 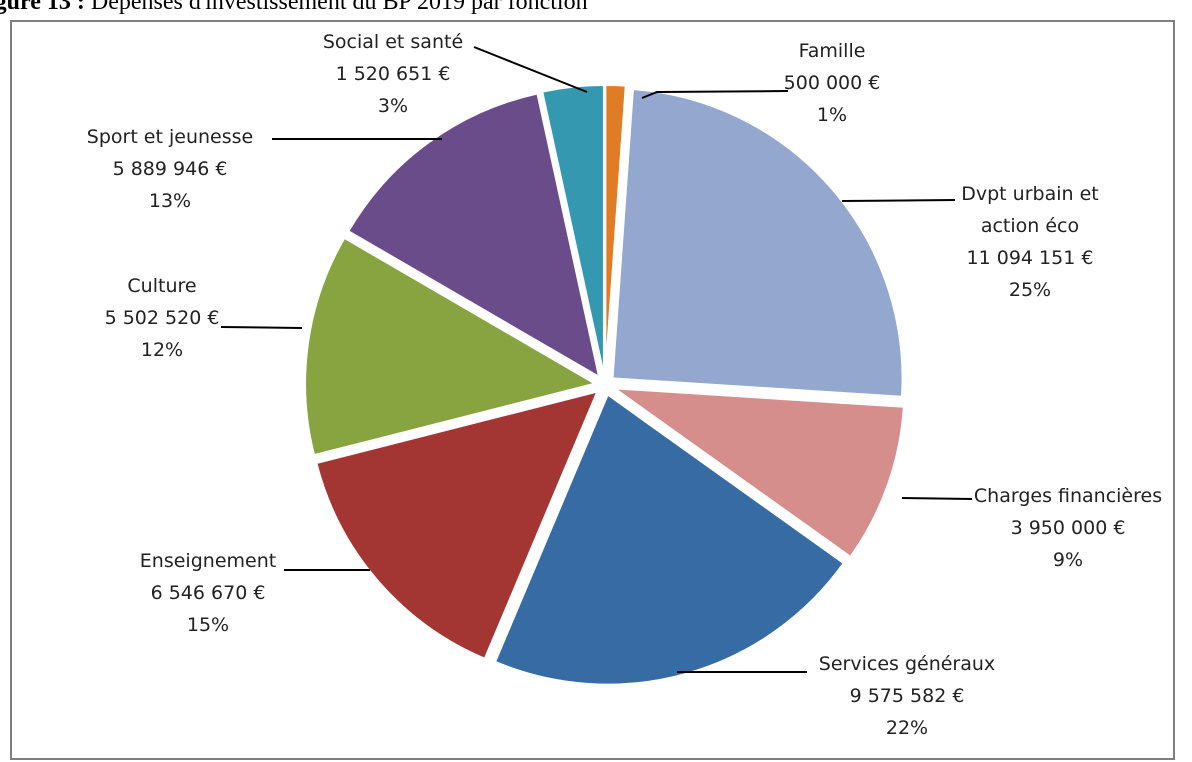 I want to click on value-label: 3 950 000 €, so click(x=1068, y=528).